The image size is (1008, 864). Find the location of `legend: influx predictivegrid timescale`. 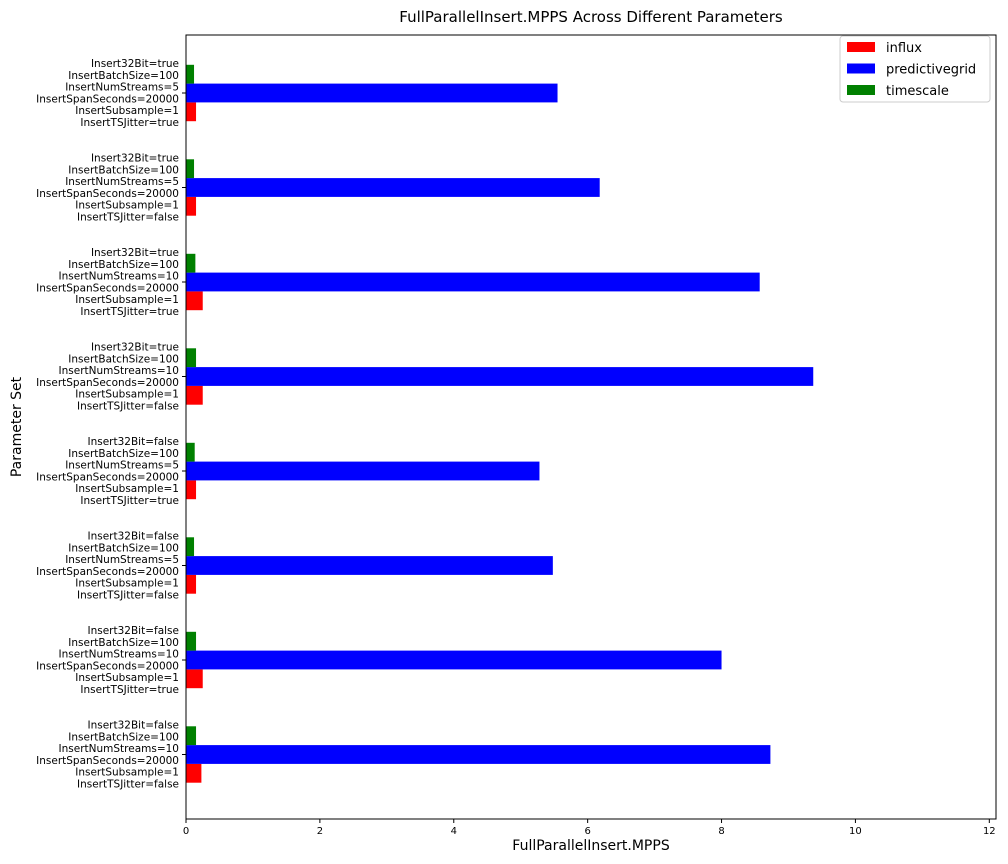

legend: influx predictivegrid timescale is located at coordinates (915, 69).